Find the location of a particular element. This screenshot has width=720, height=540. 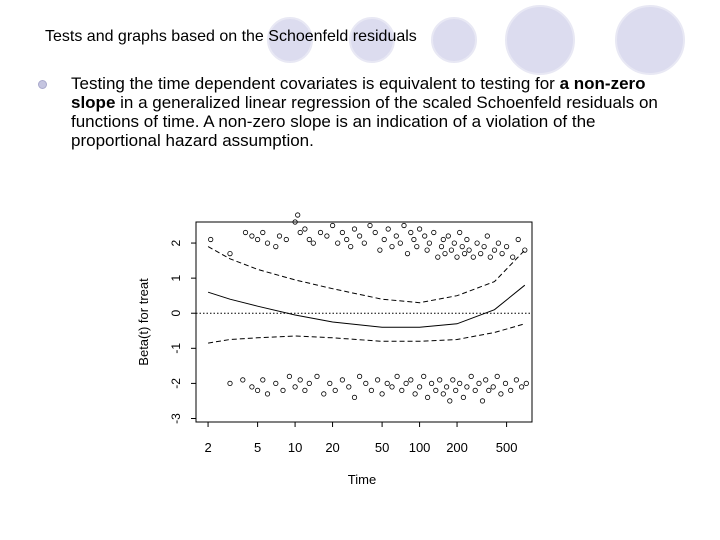

y-tick-label: -2 is located at coordinates (176, 383).